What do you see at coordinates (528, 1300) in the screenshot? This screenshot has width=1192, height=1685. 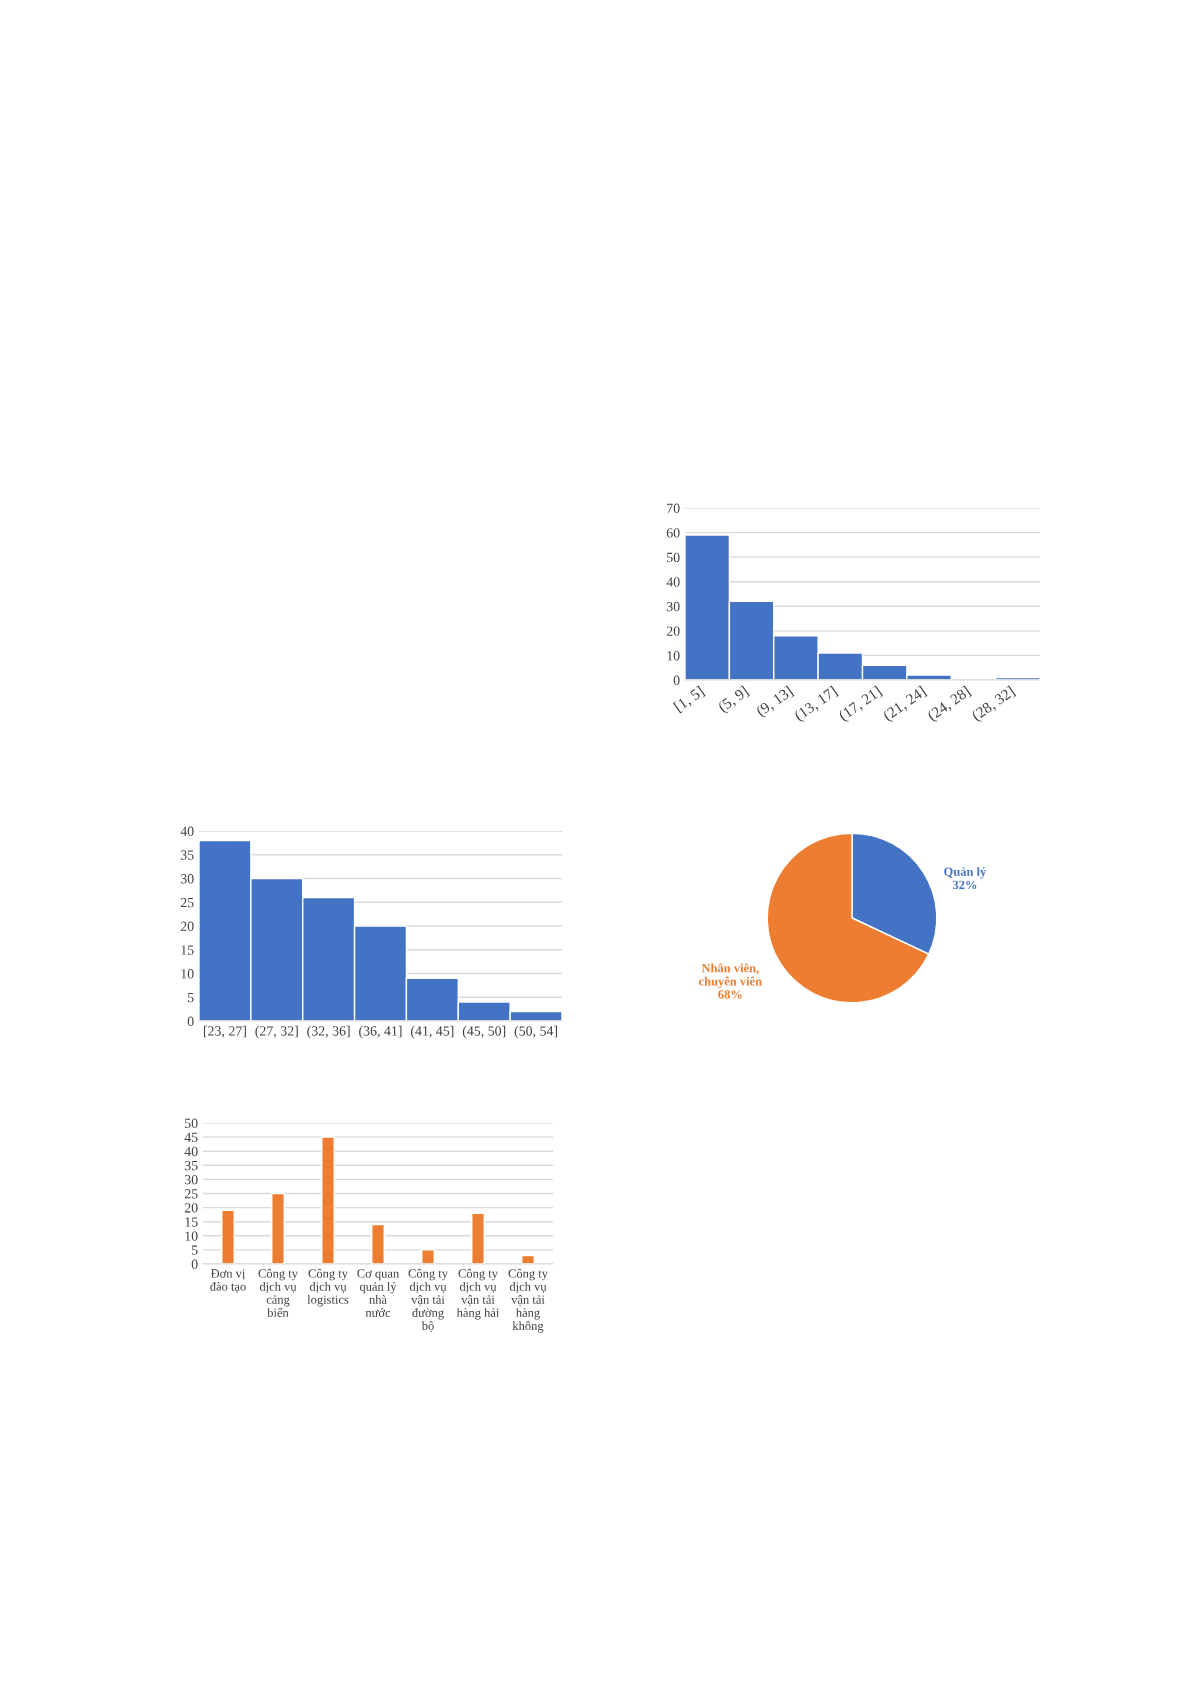 I see `x-tick-label: Công ty dịch vụ vận tải hàng không` at bounding box center [528, 1300].